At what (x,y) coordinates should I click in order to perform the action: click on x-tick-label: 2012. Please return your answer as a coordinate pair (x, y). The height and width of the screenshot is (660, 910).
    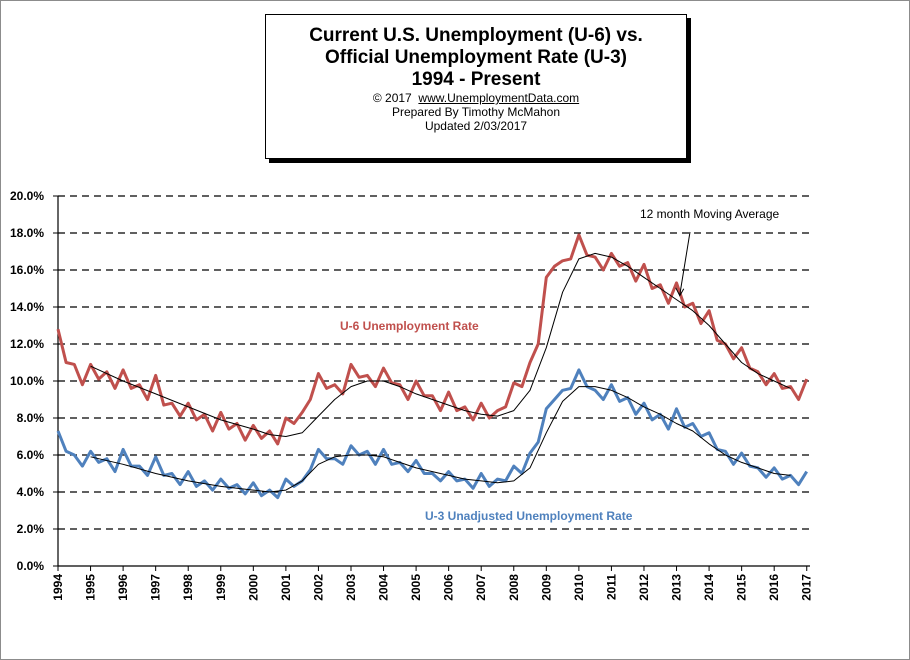
    Looking at the image, I should click on (644, 587).